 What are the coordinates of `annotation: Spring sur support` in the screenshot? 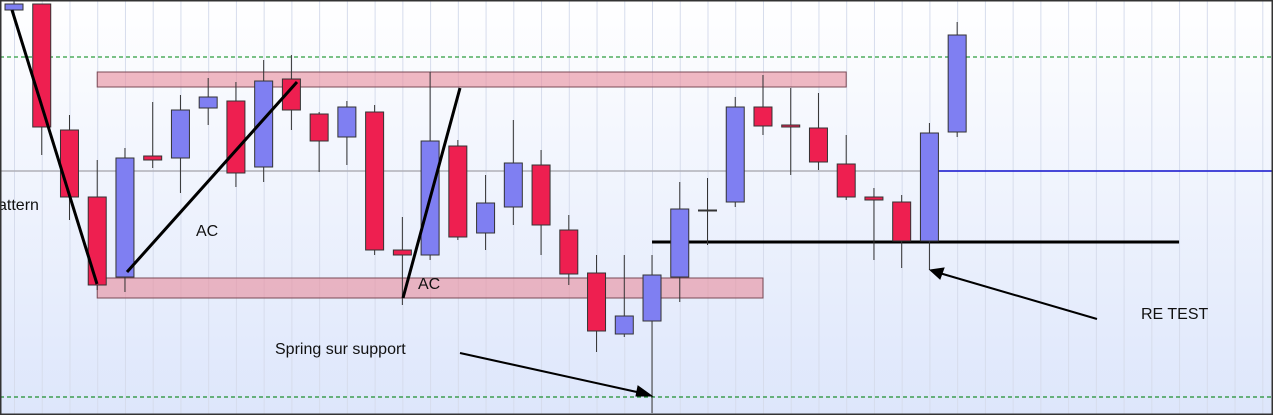 It's located at (340, 349).